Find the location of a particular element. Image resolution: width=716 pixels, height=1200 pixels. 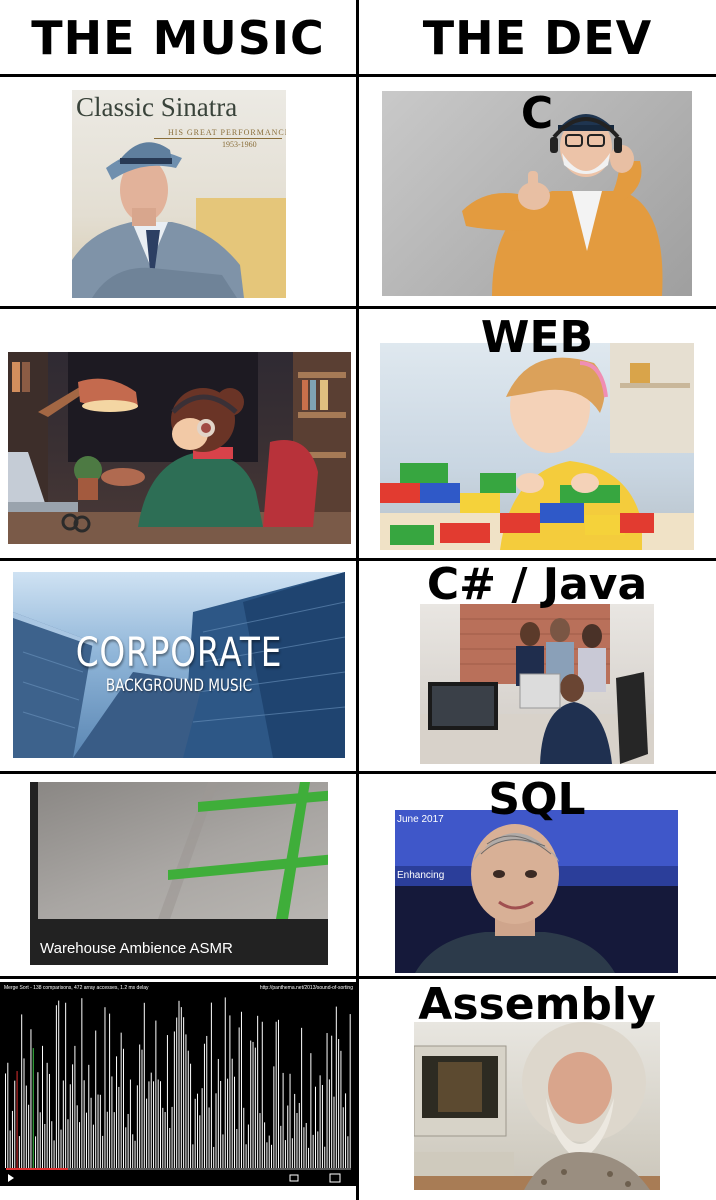

sophia-screen-text: Enhancing is located at coordinates (421, 875).